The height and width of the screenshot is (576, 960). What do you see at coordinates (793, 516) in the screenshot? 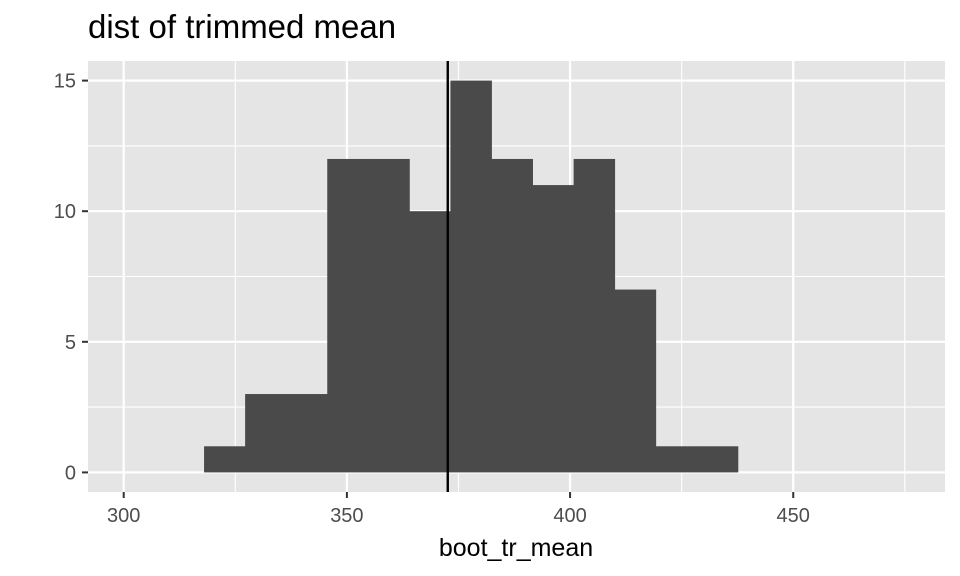
I see `x-tick-label: 450` at bounding box center [793, 516].